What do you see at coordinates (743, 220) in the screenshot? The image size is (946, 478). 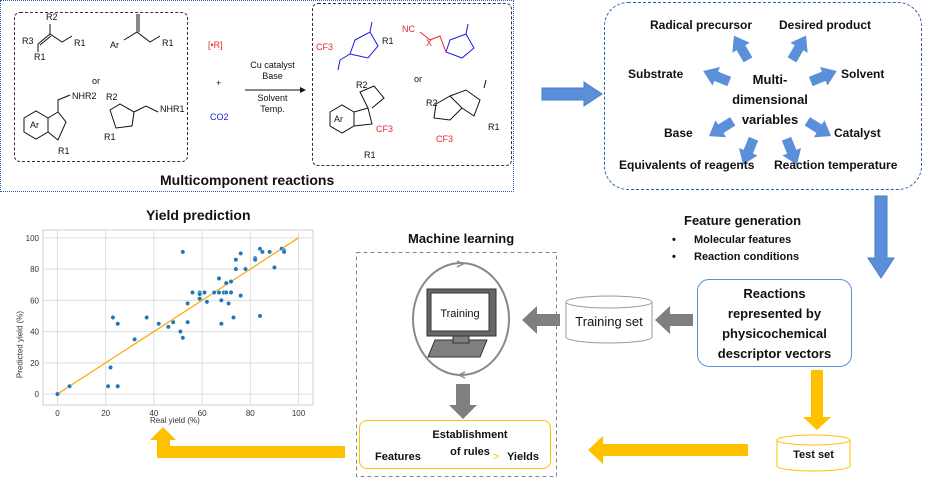 I see `feature-generation-title: Feature generation` at bounding box center [743, 220].